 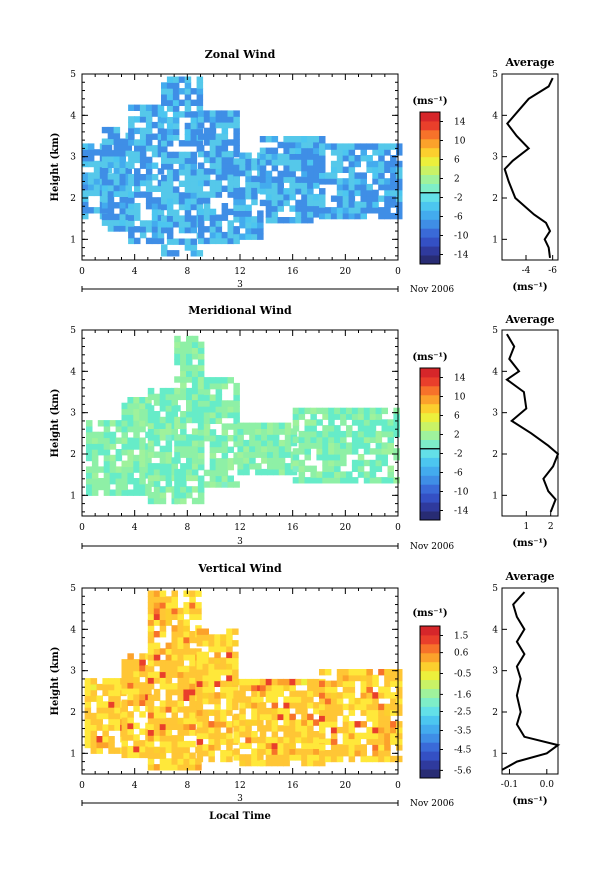 I want to click on colorbar-tick-label: -14, so click(x=461, y=256).